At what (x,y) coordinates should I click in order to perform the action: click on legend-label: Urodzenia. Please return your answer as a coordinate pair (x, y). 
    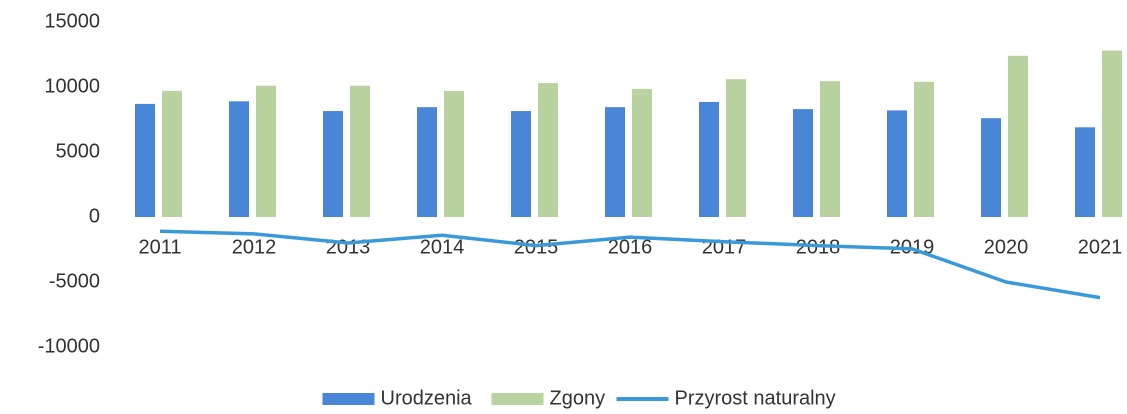
    Looking at the image, I should click on (427, 398).